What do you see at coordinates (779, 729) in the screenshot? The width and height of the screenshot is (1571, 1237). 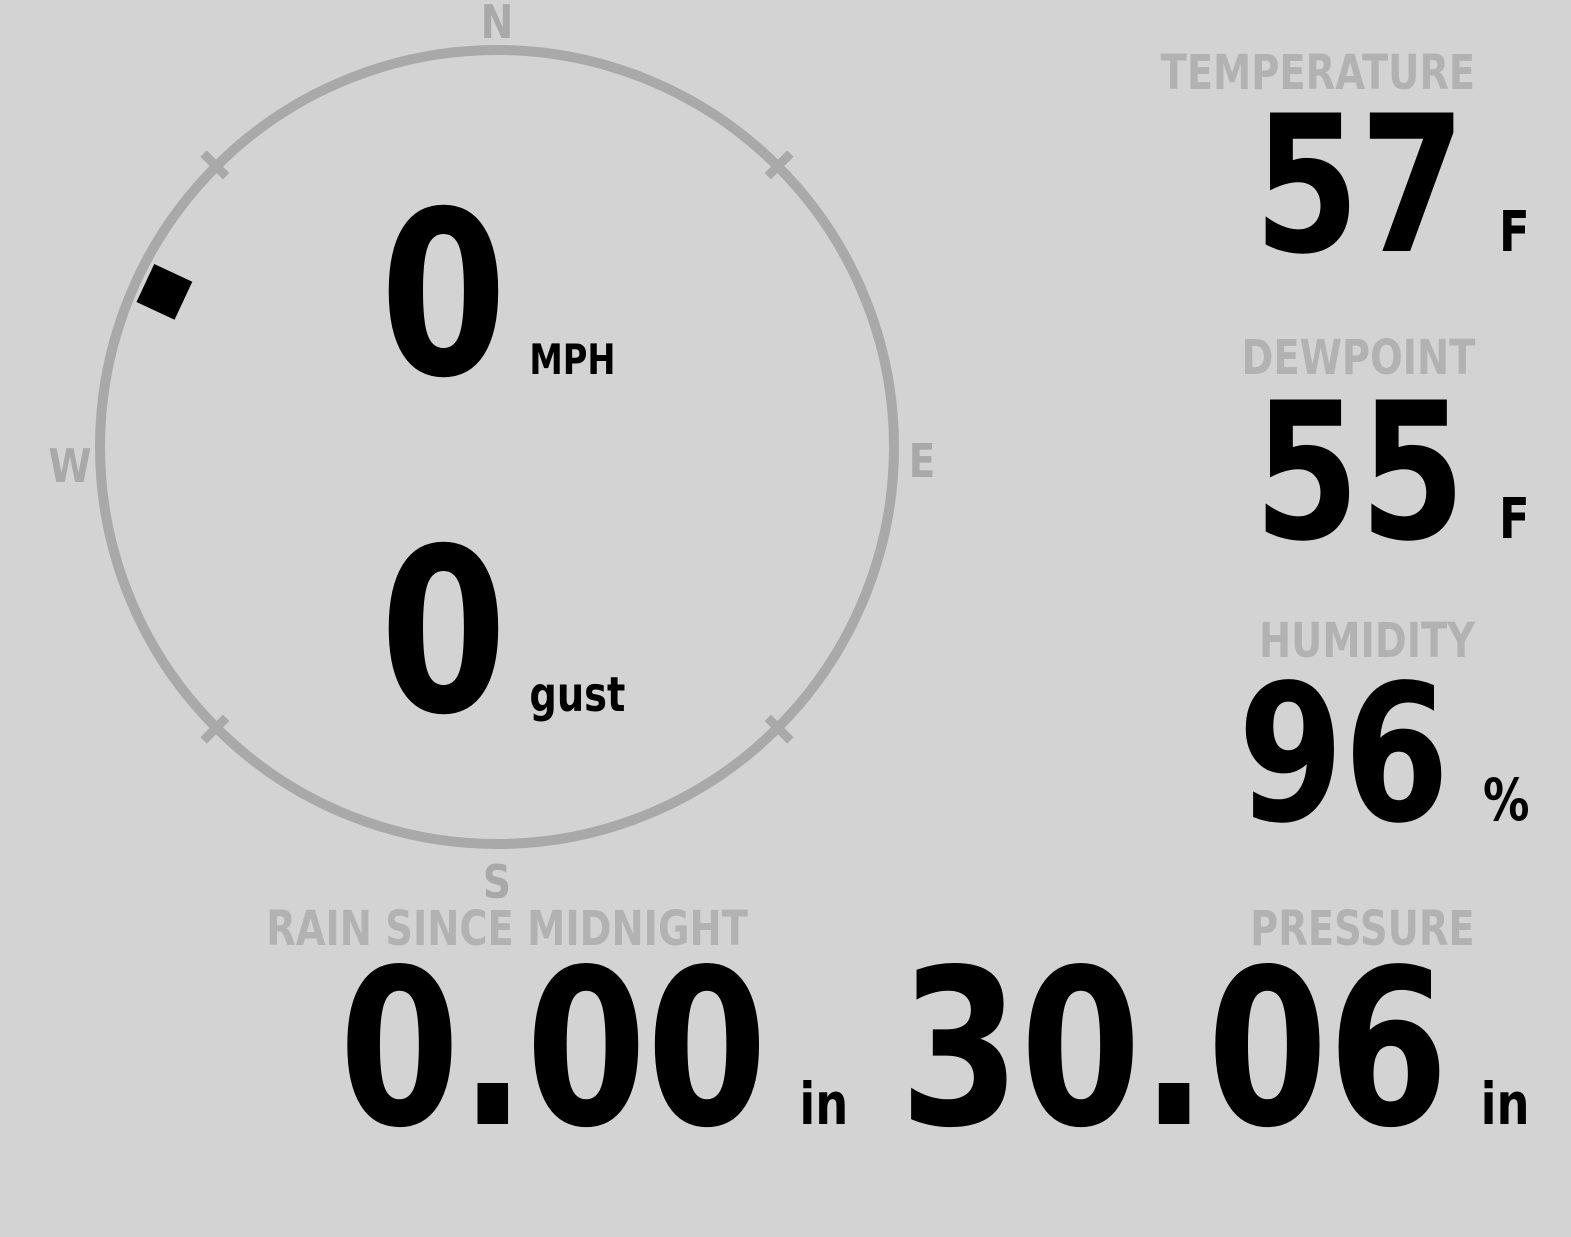 I see `tick-se` at bounding box center [779, 729].